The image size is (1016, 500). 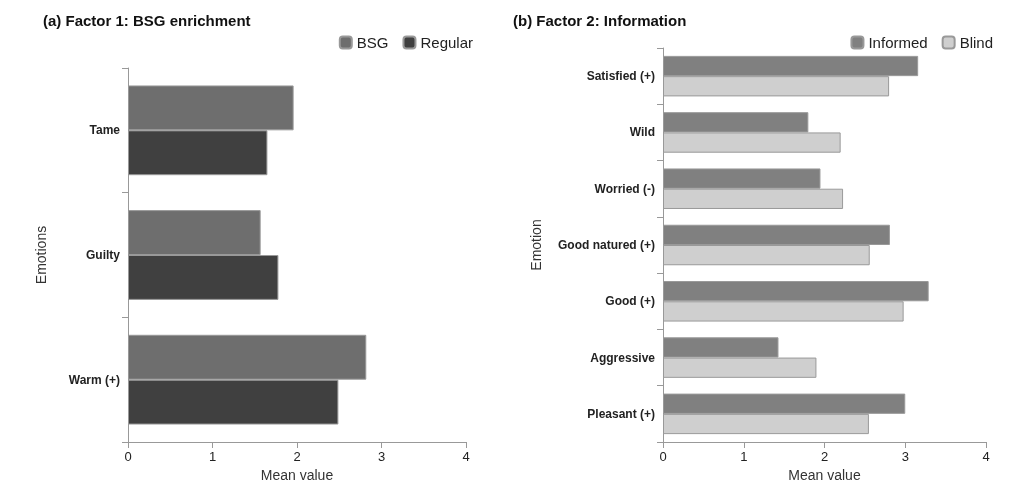 I want to click on y-tick-label: Worried (-), so click(x=624, y=188).